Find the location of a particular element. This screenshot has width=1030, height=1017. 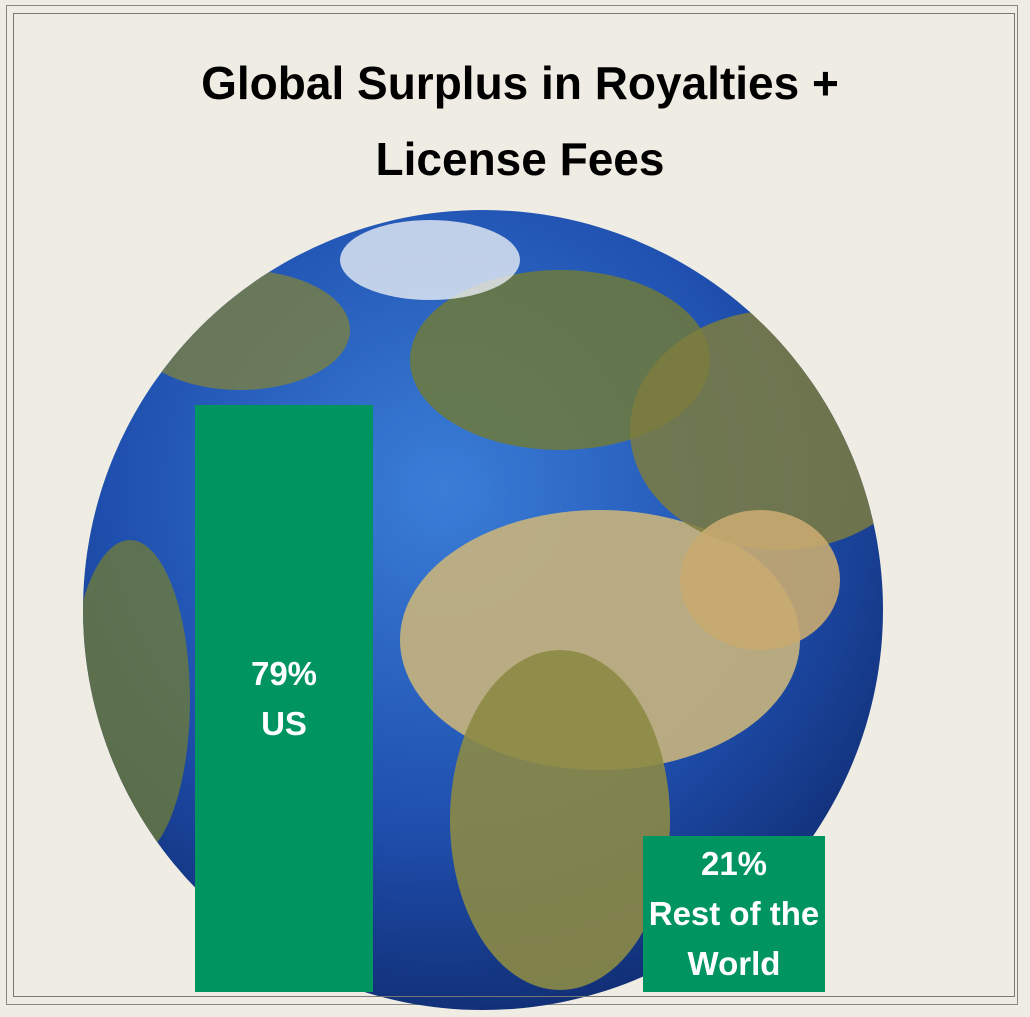

category-label: Rest of the World is located at coordinates (734, 938).